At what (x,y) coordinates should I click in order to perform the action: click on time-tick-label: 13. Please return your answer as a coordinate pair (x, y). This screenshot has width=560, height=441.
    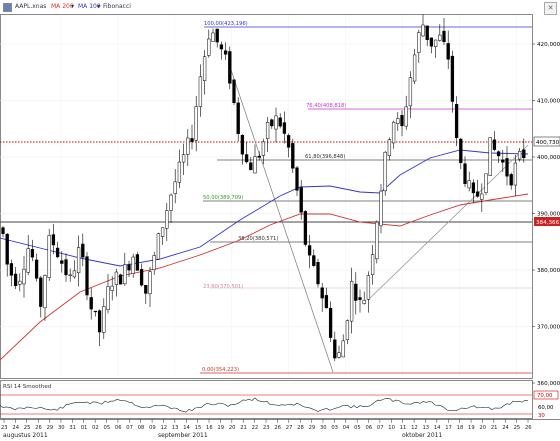
    Looking at the image, I should click on (425, 428).